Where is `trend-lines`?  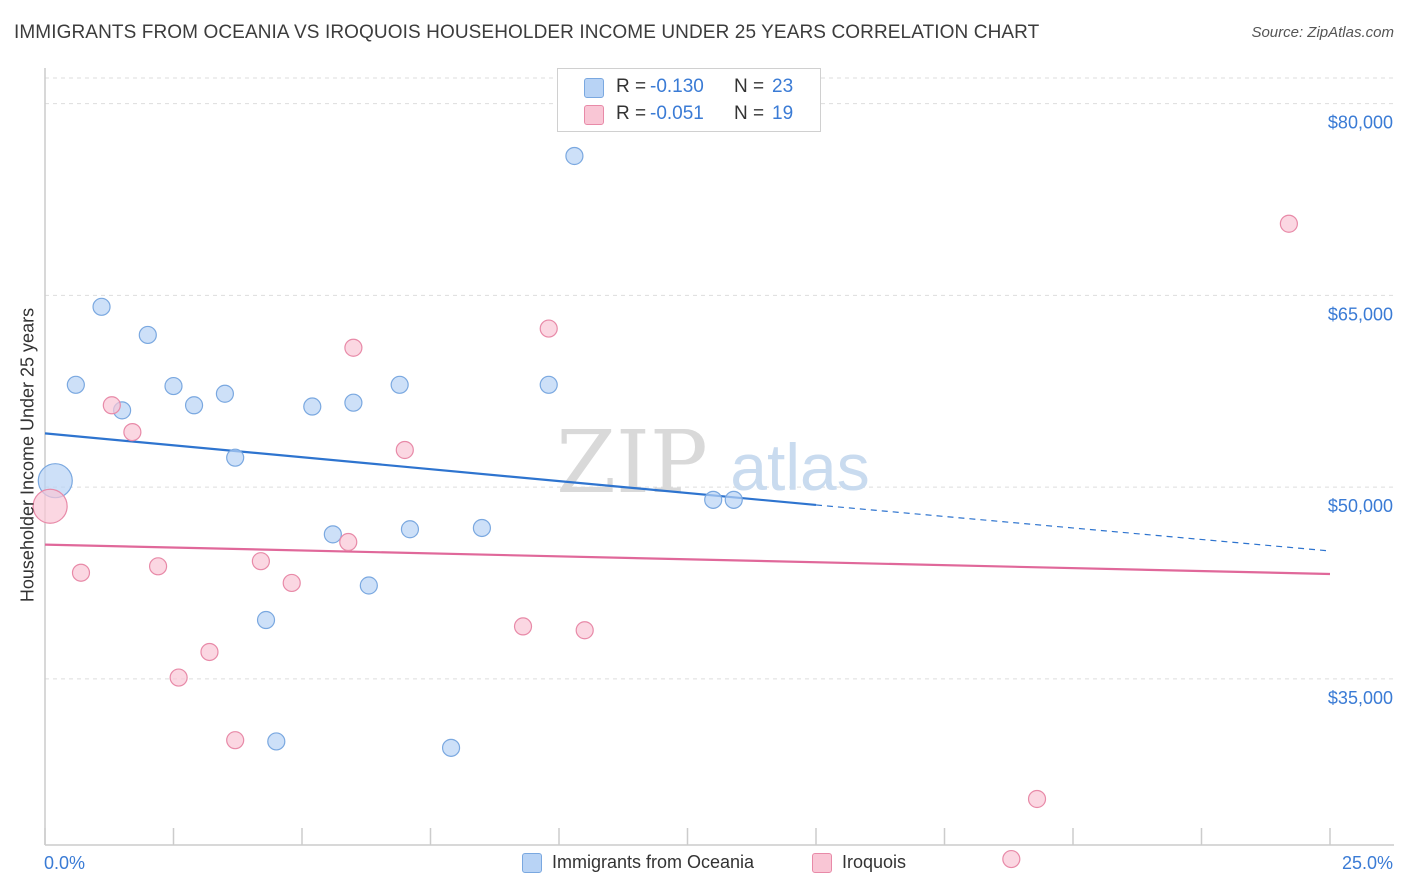 trend-lines is located at coordinates (687, 504).